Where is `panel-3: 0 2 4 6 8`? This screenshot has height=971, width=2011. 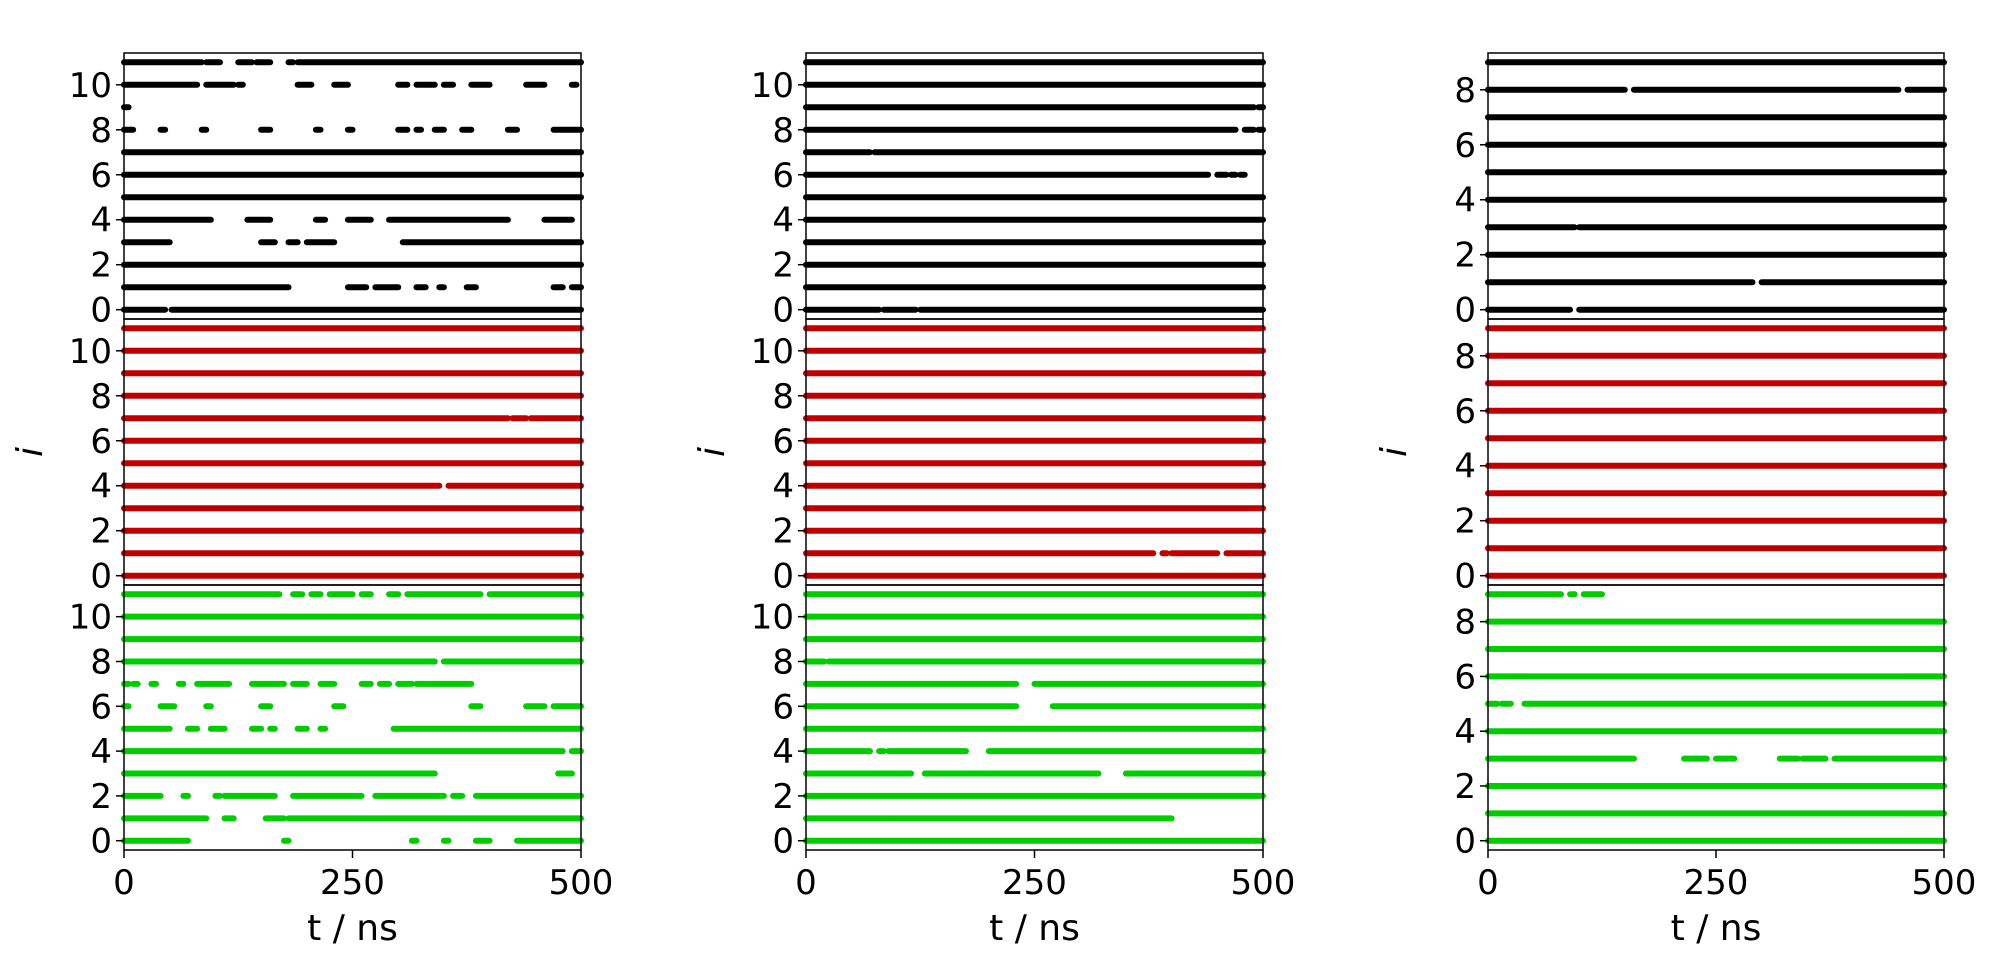
panel-3: 0 2 4 6 8 is located at coordinates (1700, 723).